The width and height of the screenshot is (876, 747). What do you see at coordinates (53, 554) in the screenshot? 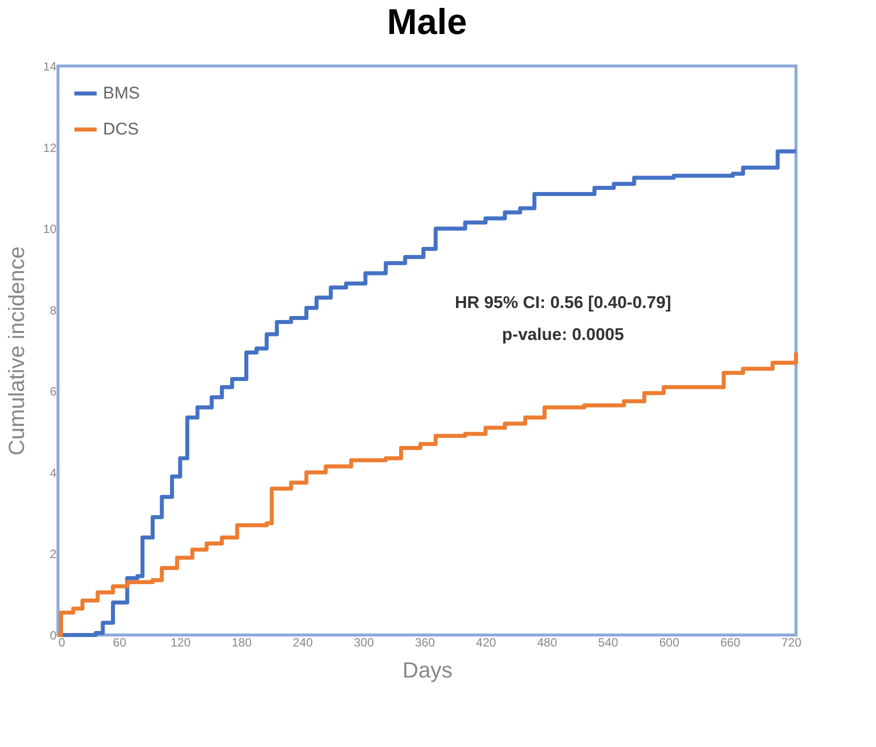
I see `y-tick-label: 2` at bounding box center [53, 554].